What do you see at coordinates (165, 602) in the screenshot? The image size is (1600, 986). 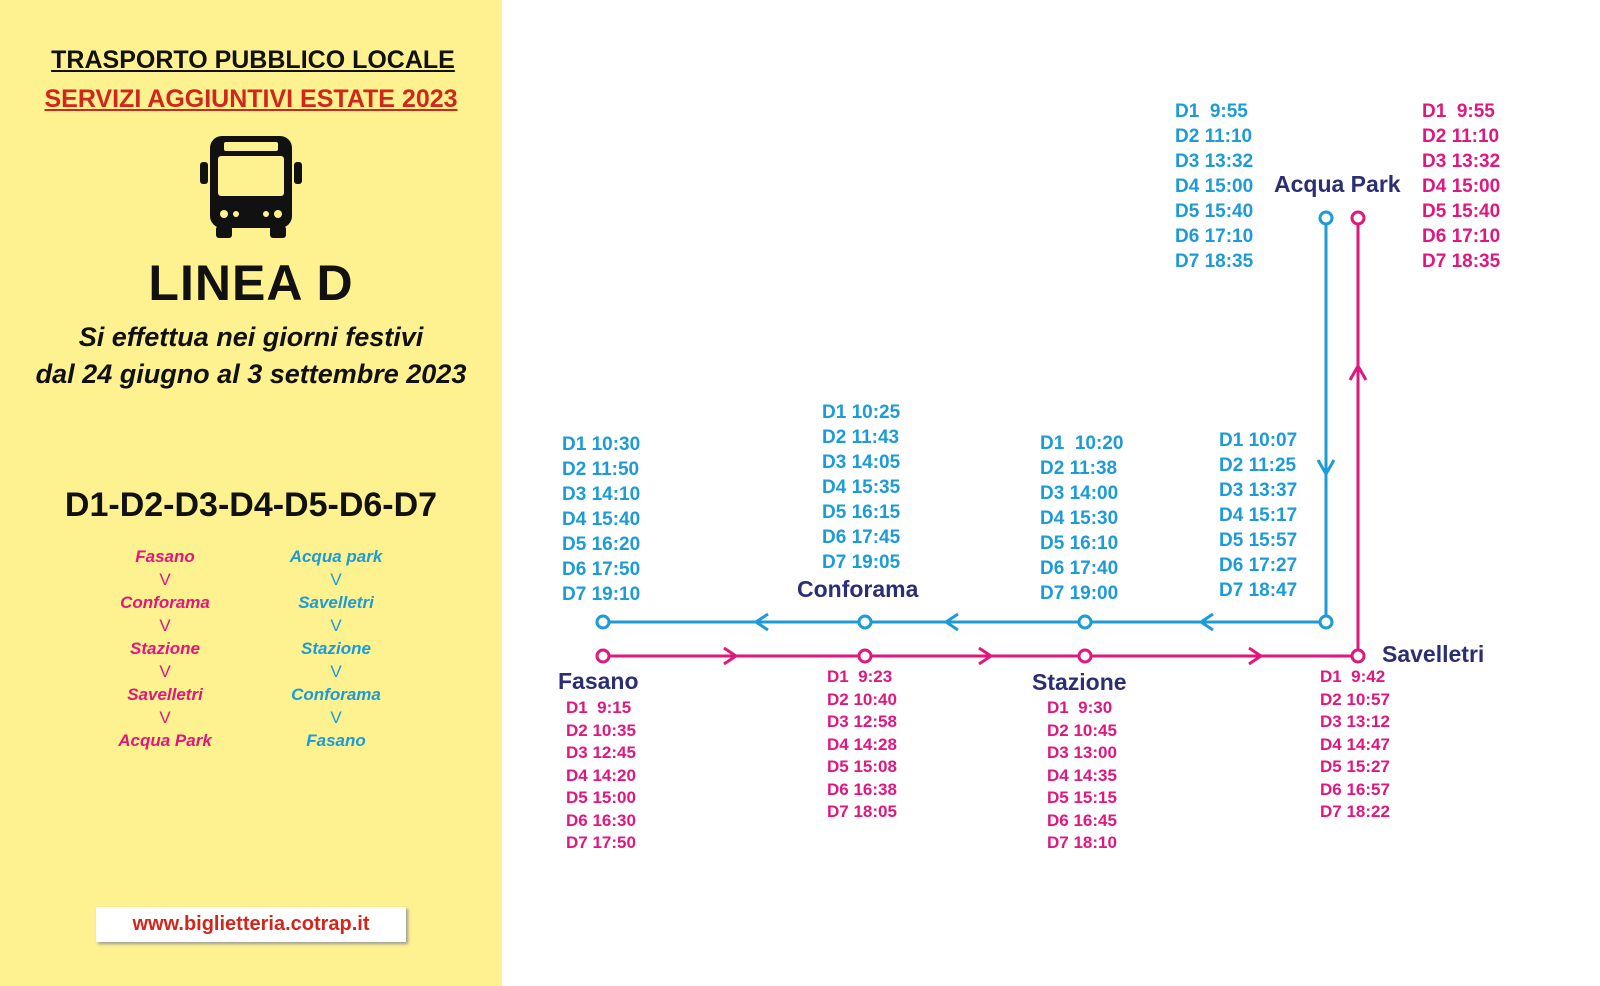 I see `route-stop: Conforama` at bounding box center [165, 602].